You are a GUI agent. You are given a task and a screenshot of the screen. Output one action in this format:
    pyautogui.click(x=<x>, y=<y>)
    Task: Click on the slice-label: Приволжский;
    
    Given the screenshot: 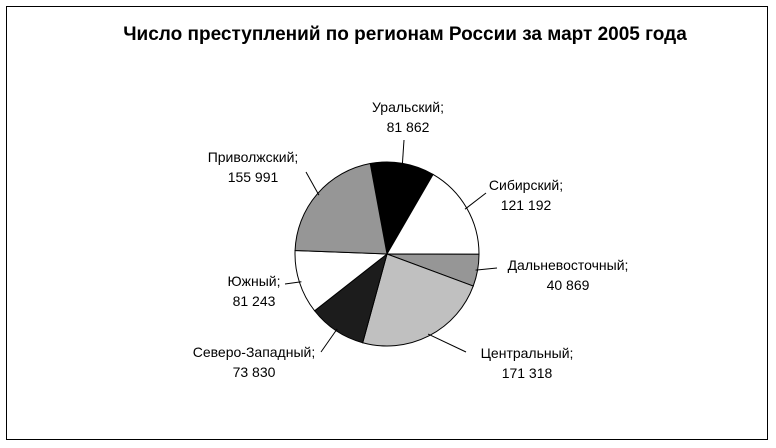 What is the action you would take?
    pyautogui.click(x=253, y=157)
    